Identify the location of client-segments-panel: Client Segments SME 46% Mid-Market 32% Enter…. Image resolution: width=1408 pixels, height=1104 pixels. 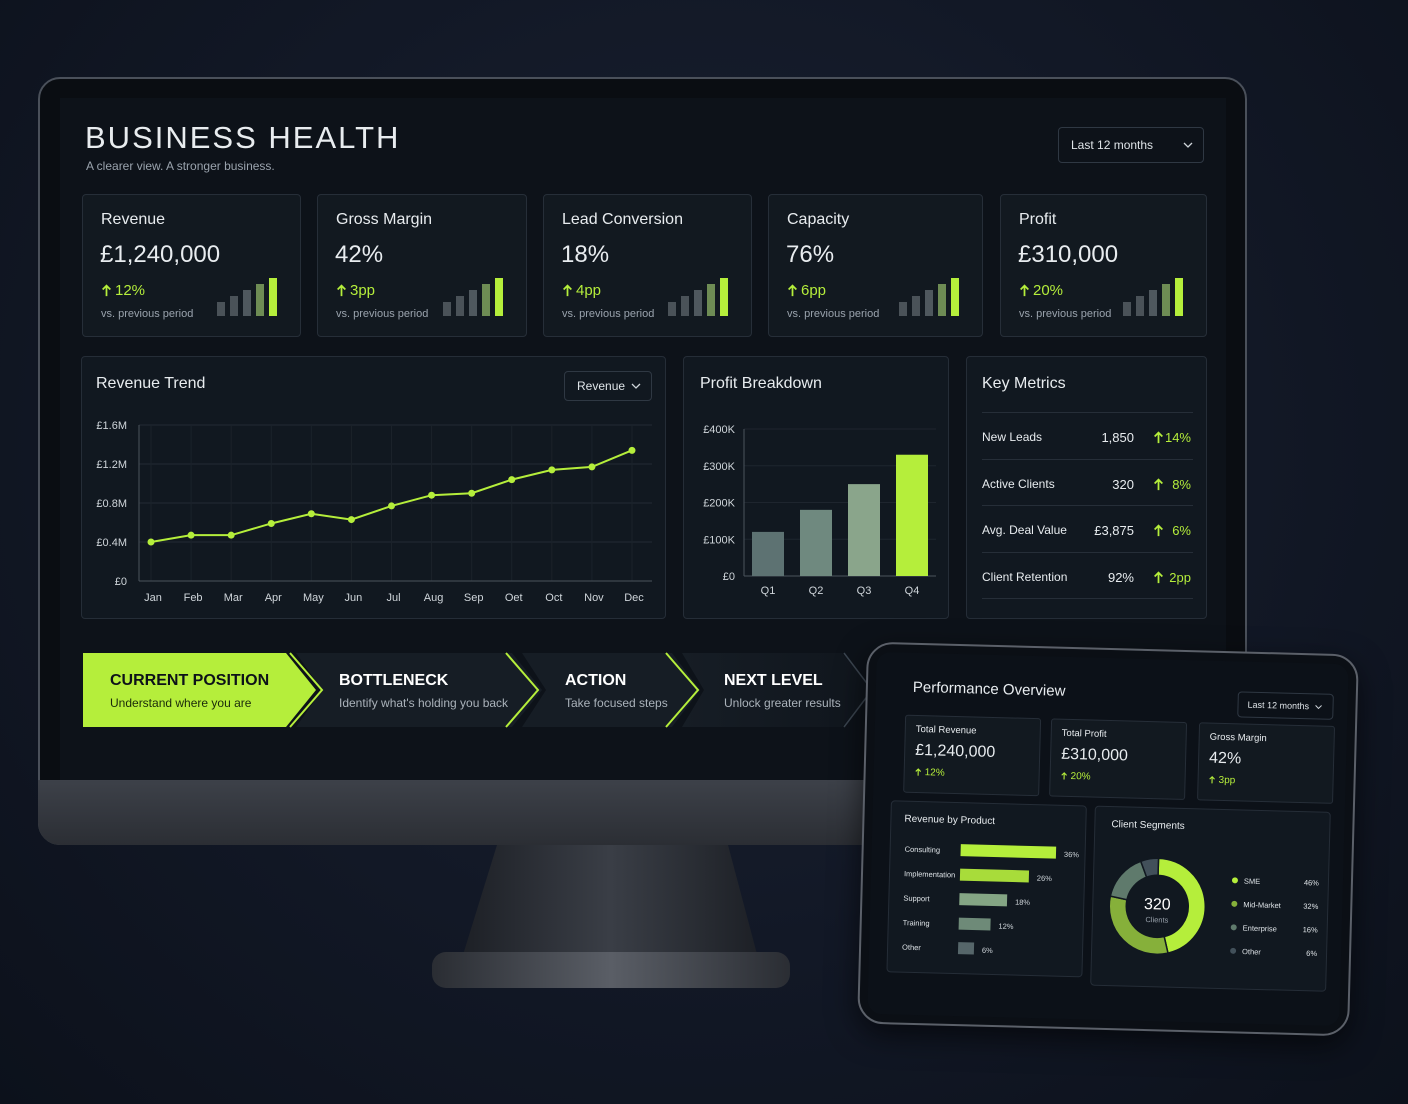
(1210, 898).